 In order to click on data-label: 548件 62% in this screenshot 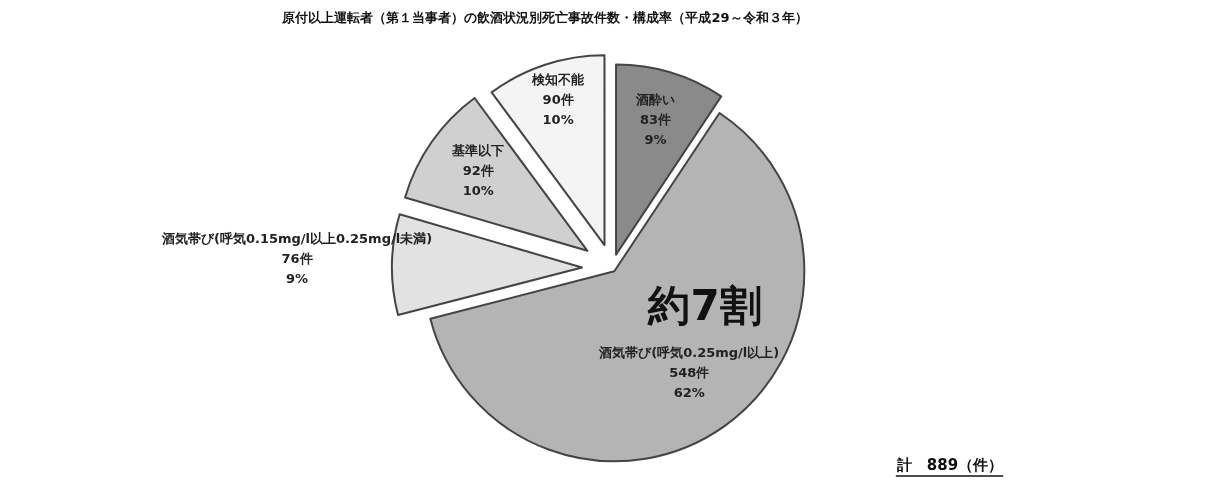, I will do `click(689, 382)`.